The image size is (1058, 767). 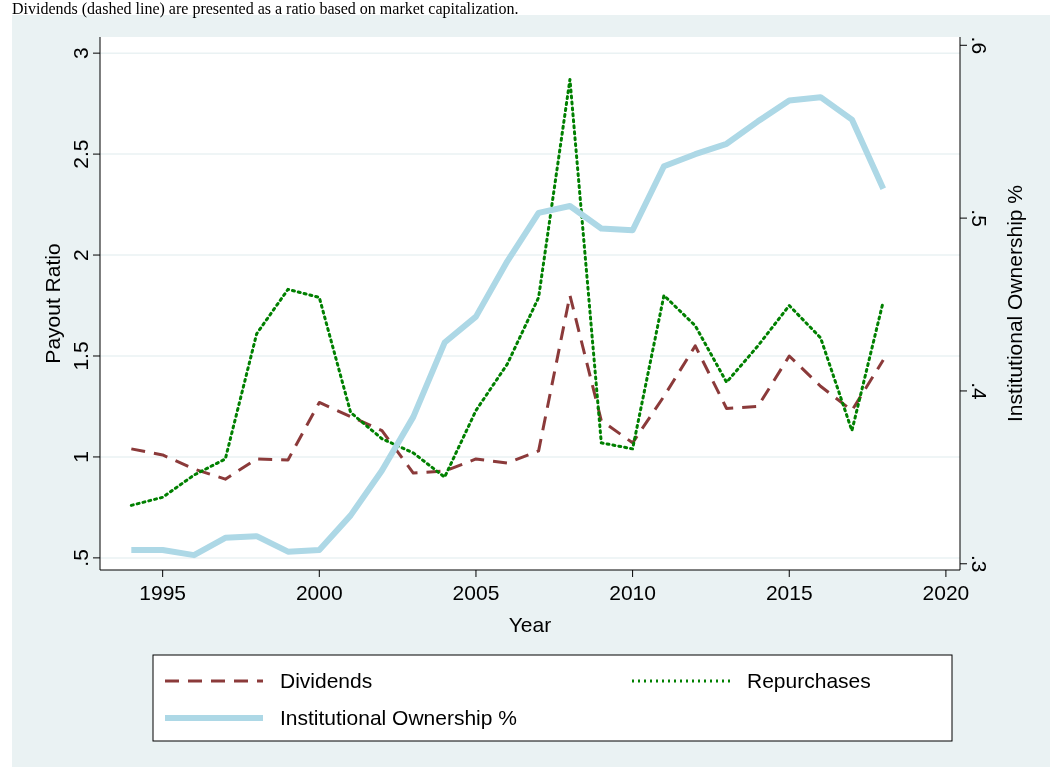 I want to click on y-tick-label: 2.5, so click(x=80, y=154).